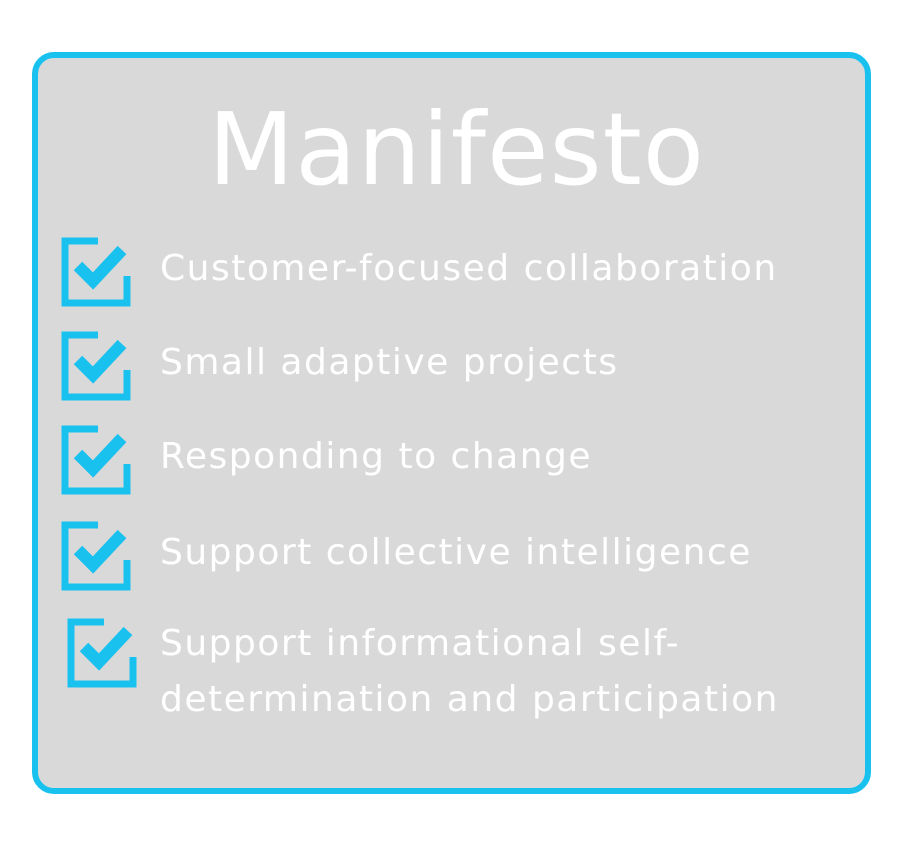 The width and height of the screenshot is (913, 841). I want to click on list-item-label-line-1: Support informational self-, so click(420, 643).